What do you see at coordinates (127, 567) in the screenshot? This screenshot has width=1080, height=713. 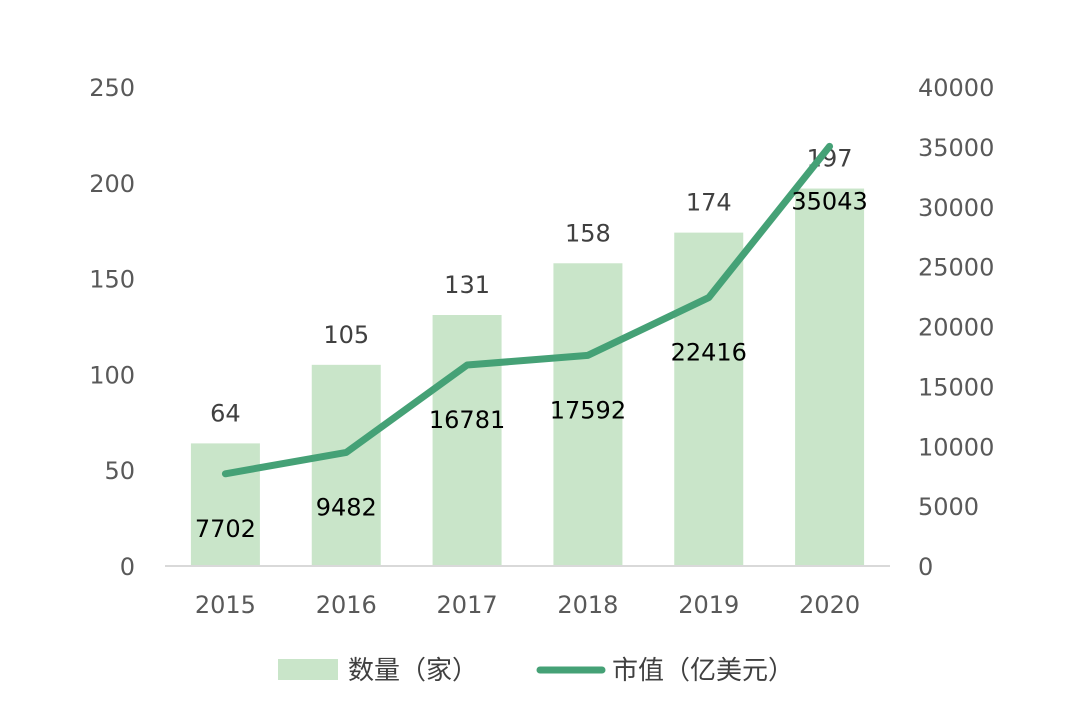 I see `left-tick-label: 0` at bounding box center [127, 567].